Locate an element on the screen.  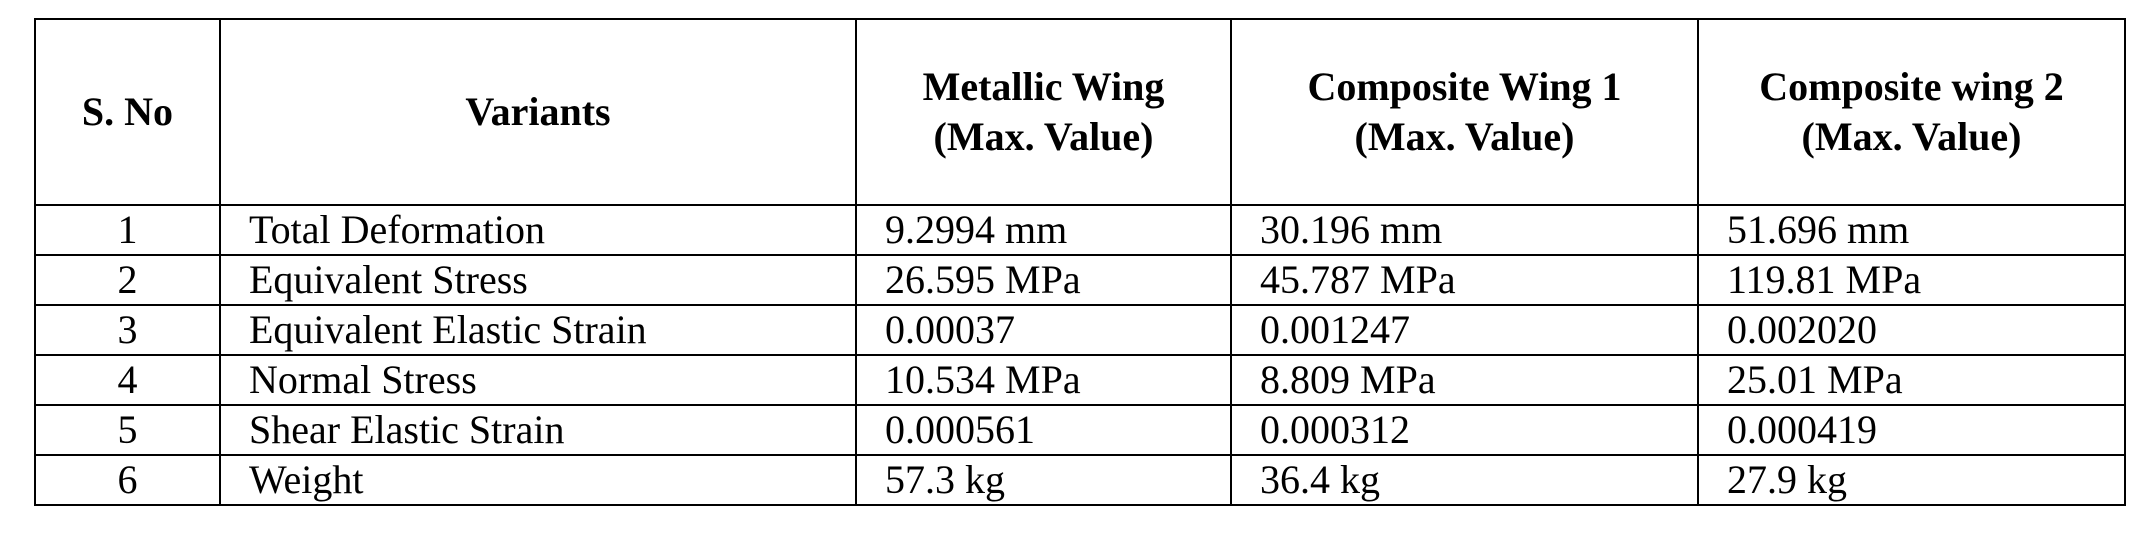
header-composite-wing-1-subtitle: (Max. Value) is located at coordinates (1464, 136).